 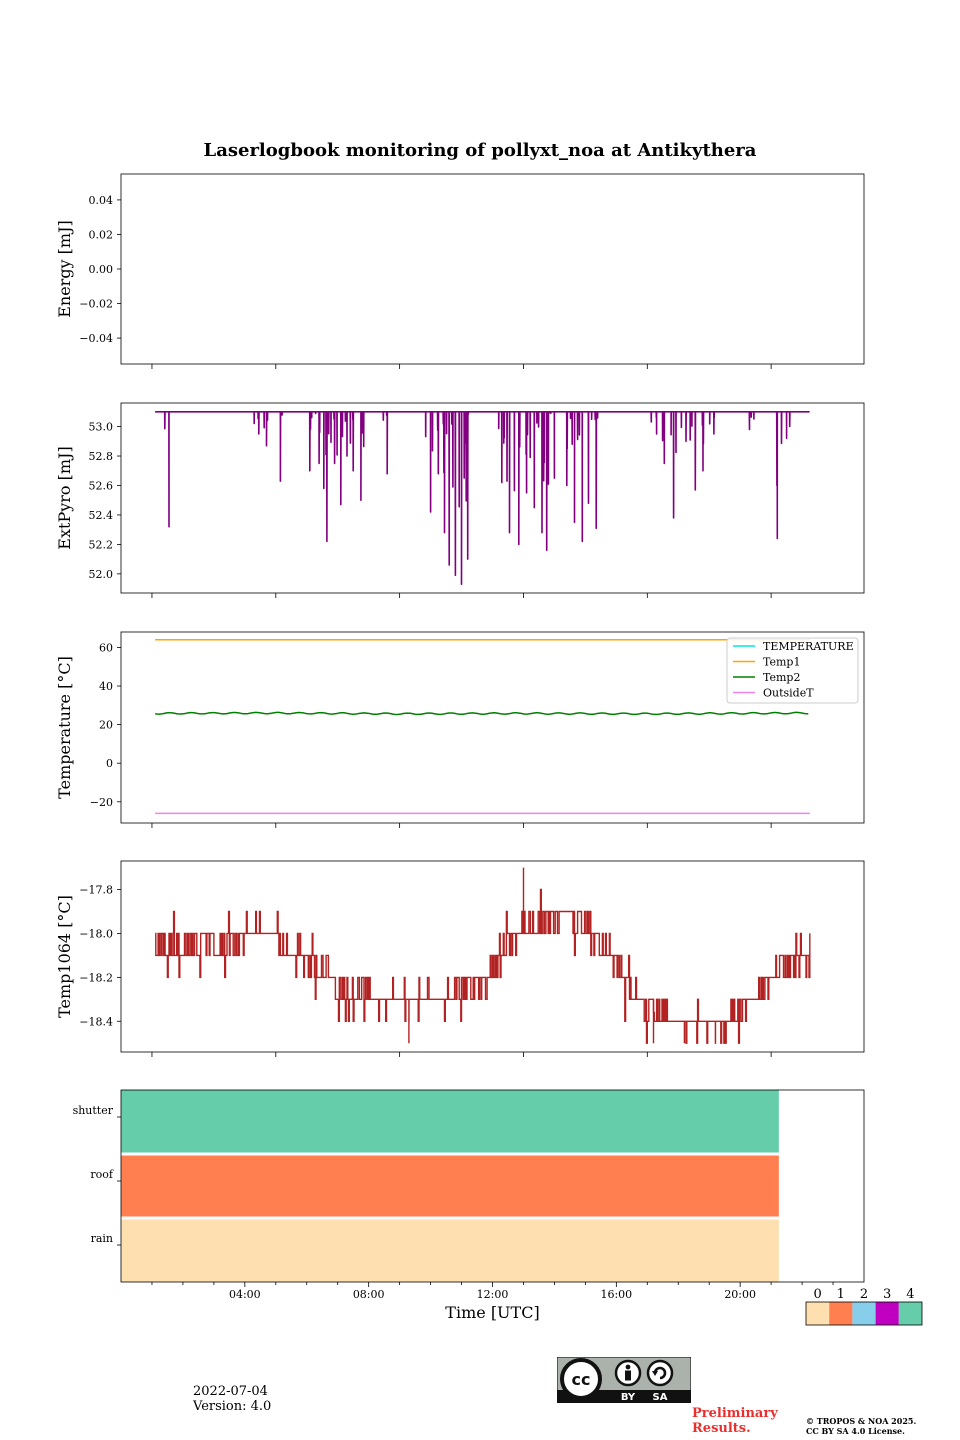 I want to click on x-tick-label-0: 04:00, so click(x=245, y=1294).